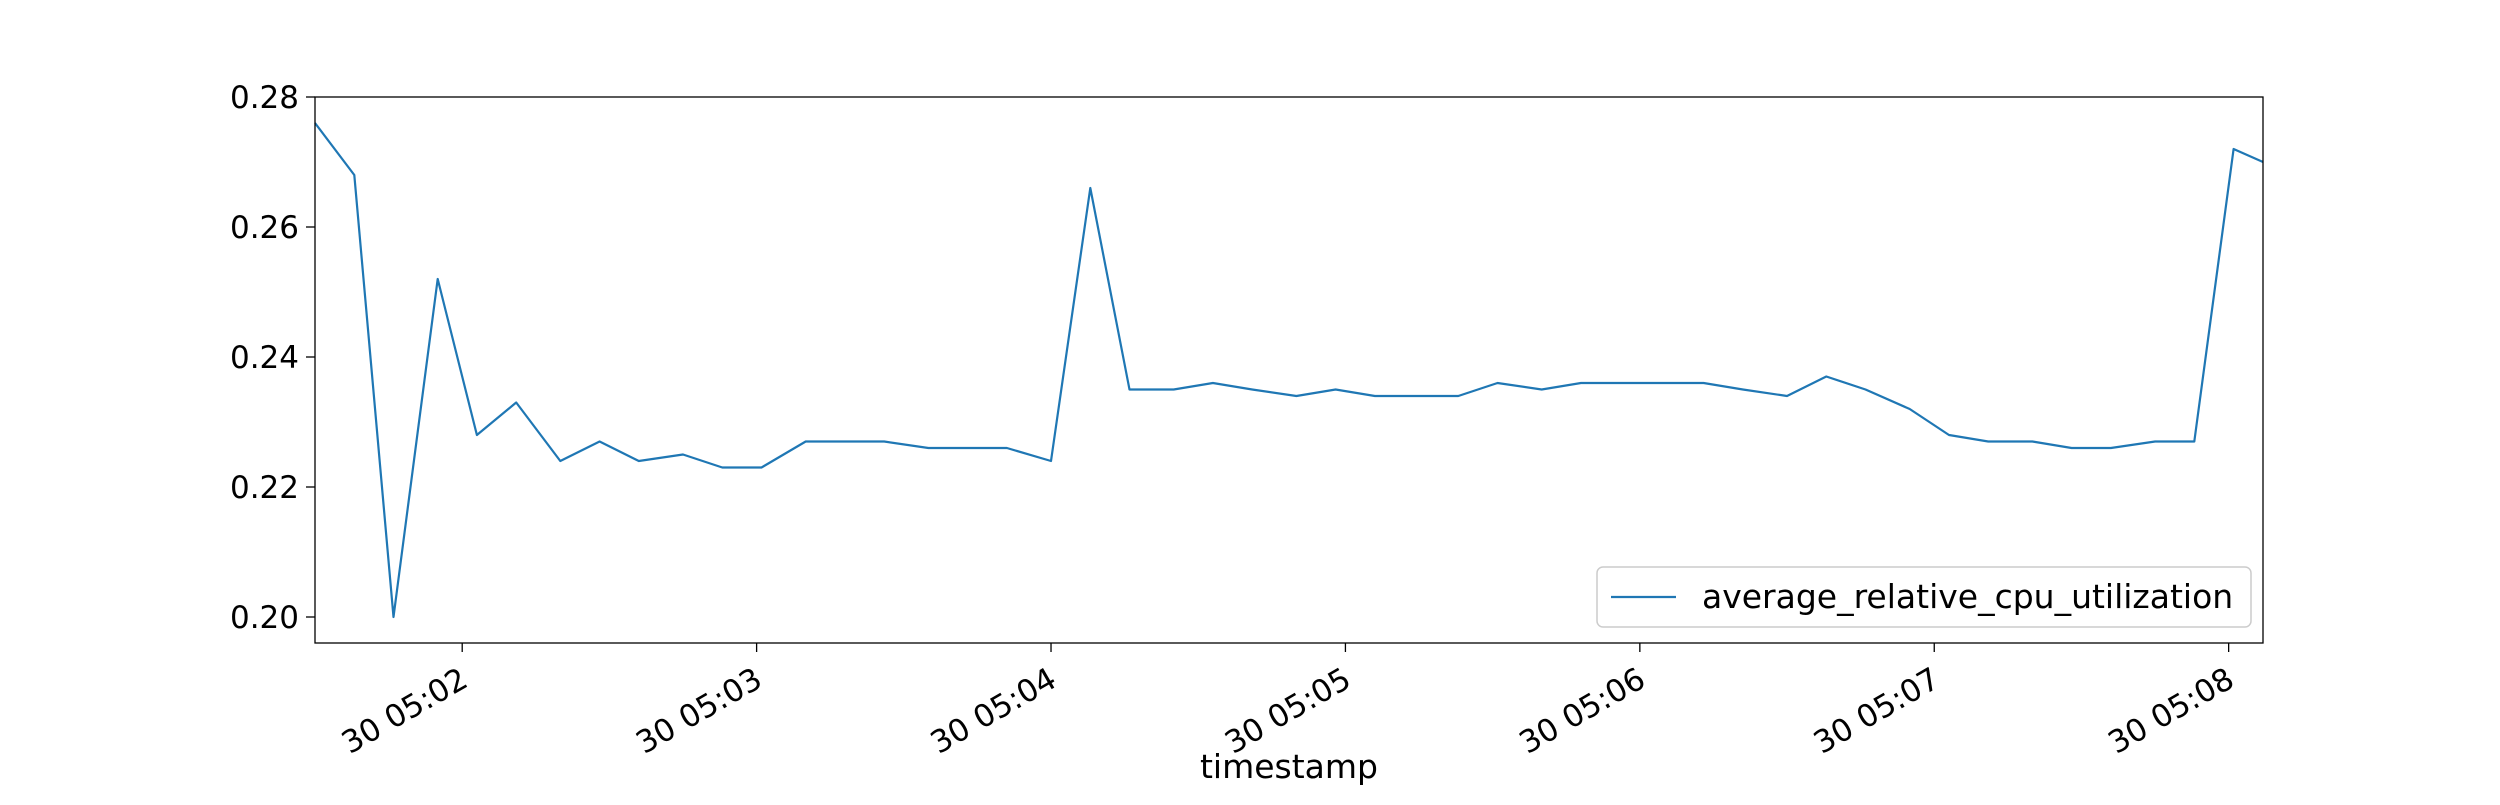 This screenshot has height=805, width=2500. What do you see at coordinates (264, 98) in the screenshot?
I see `y-tick-label: 0.28` at bounding box center [264, 98].